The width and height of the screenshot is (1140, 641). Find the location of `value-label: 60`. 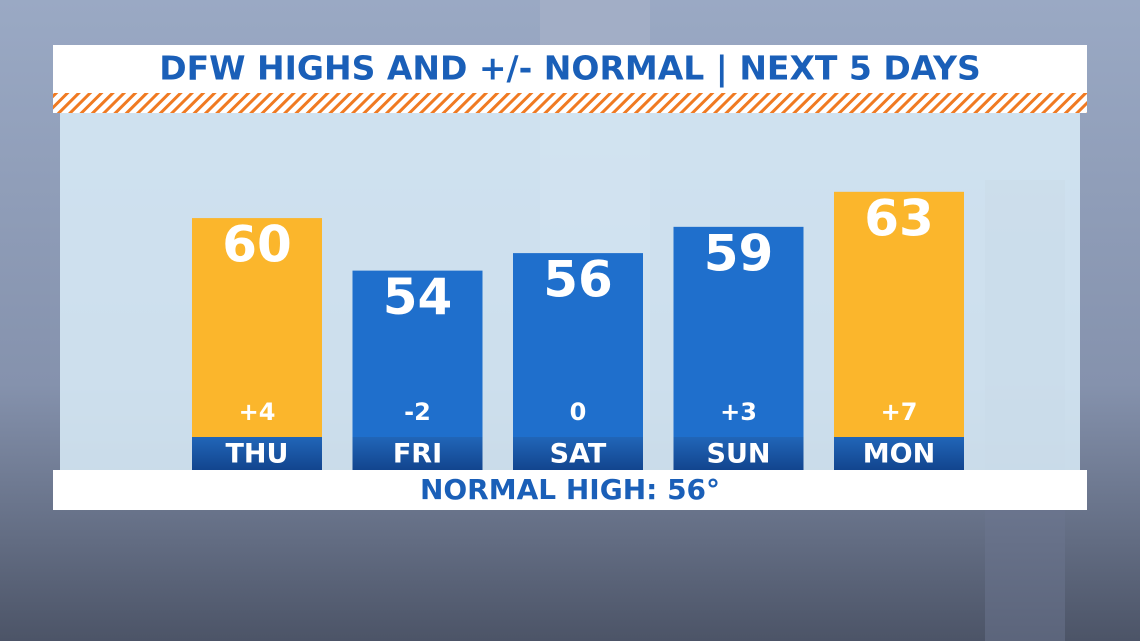

value-label: 60 is located at coordinates (257, 245).